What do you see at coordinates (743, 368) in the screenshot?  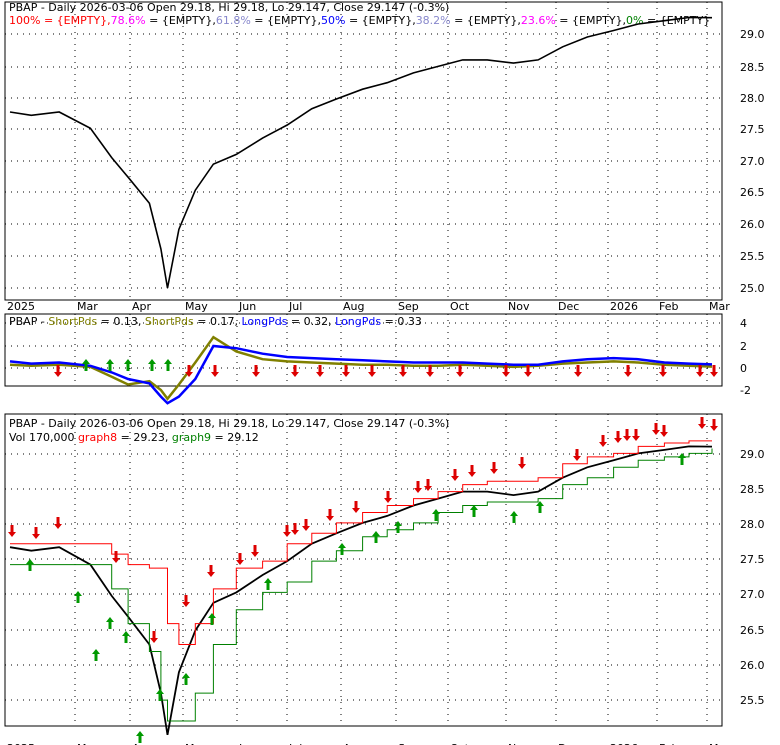 I see `y-tick-label: 0` at bounding box center [743, 368].